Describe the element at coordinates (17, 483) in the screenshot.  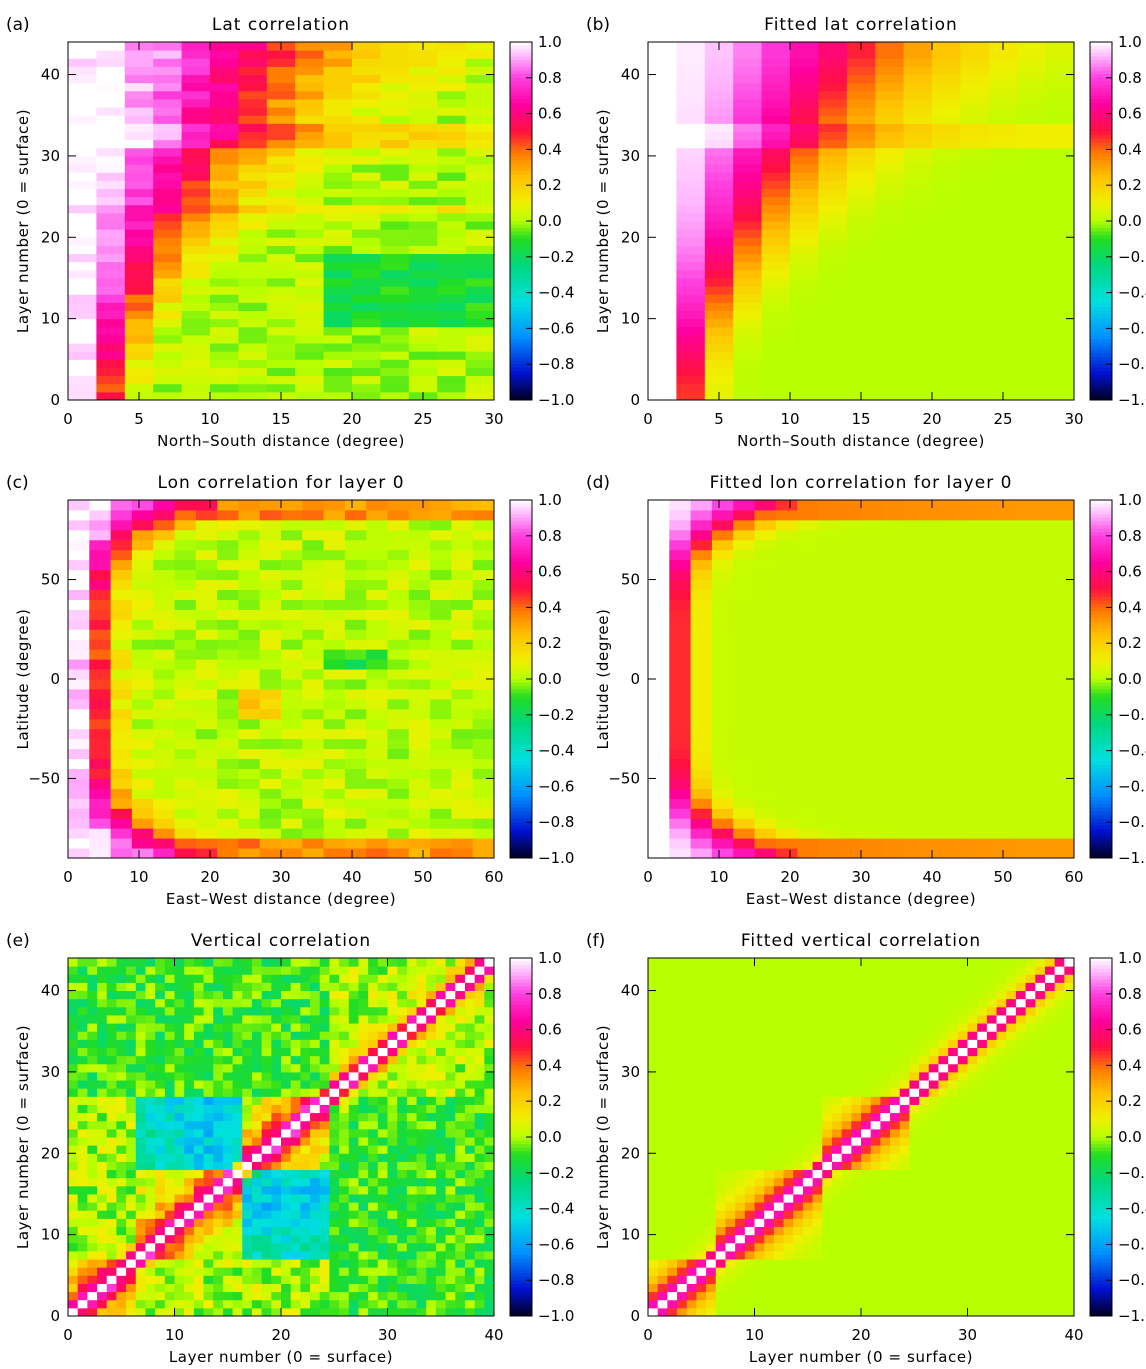
I see `panel-label: (c)` at that location.